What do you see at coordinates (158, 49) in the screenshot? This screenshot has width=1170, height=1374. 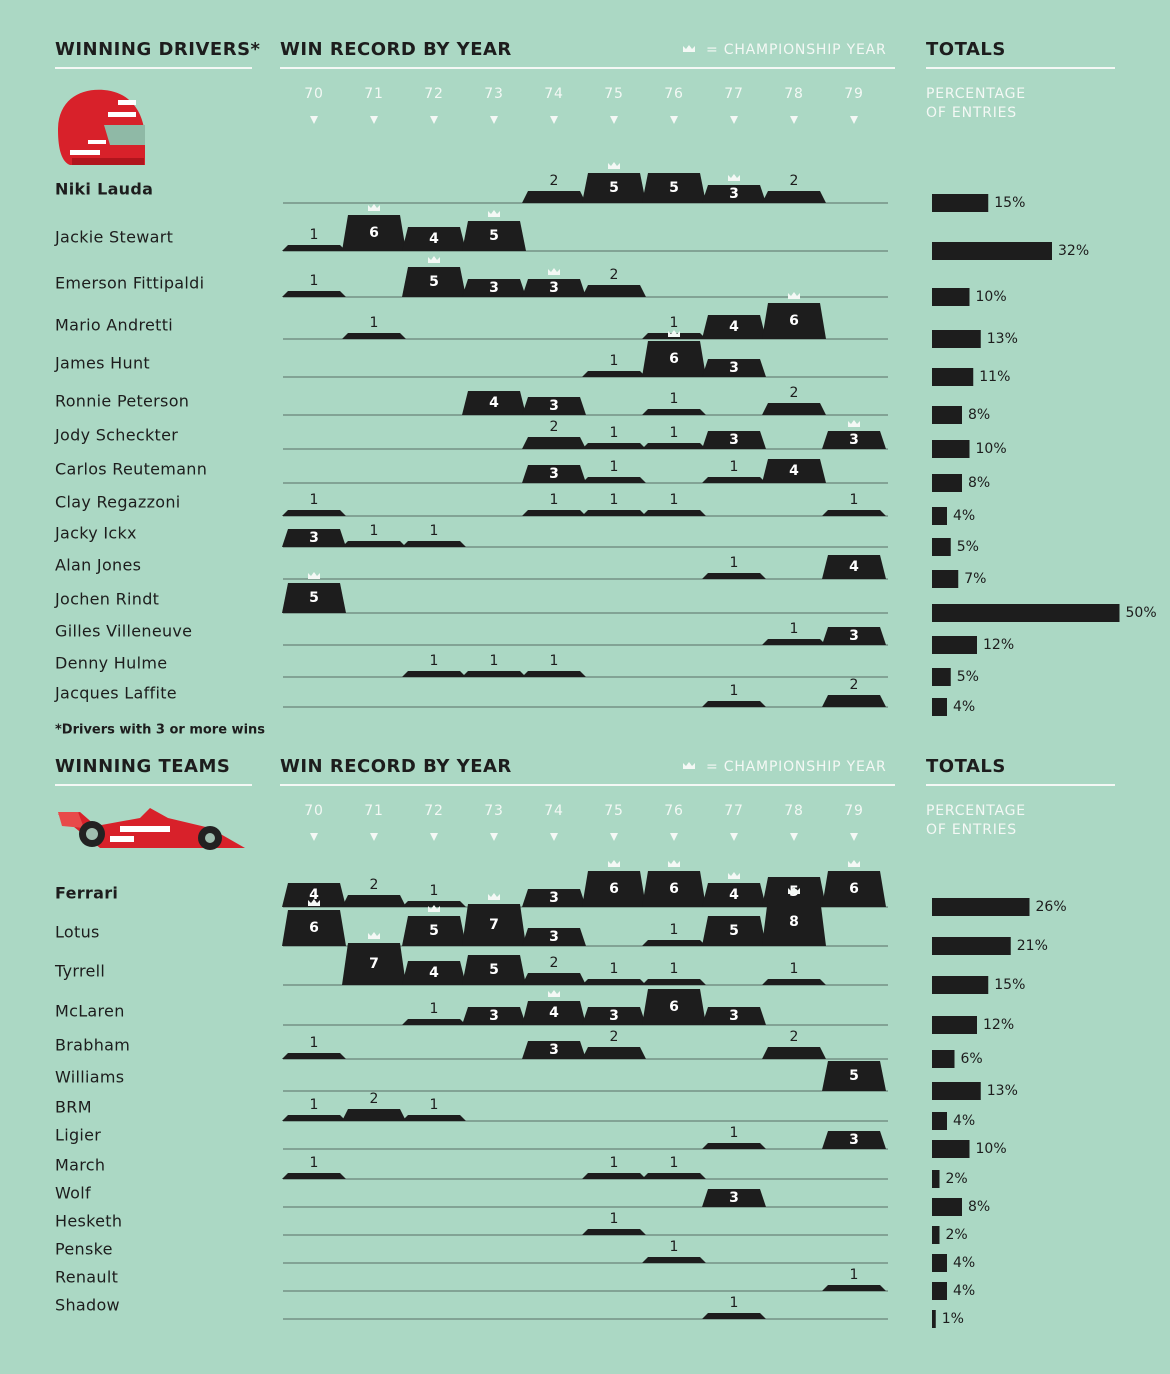 I see `section-title: WINNING DRIVERS*` at bounding box center [158, 49].